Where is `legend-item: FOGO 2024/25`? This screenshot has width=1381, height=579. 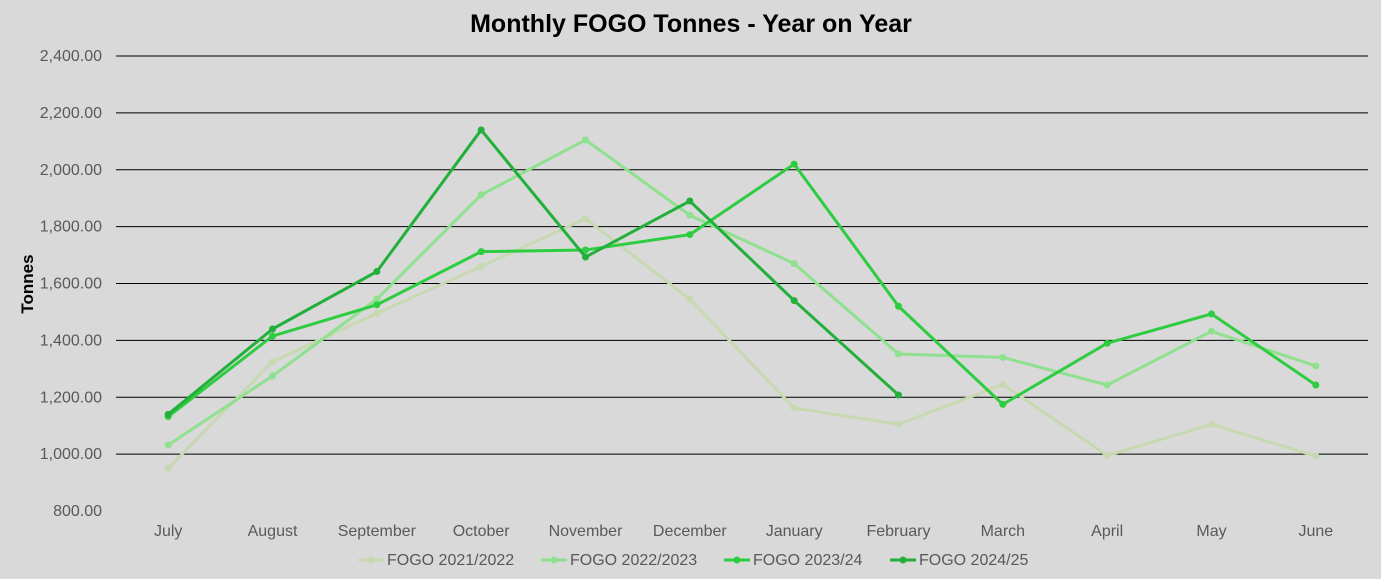
legend-item: FOGO 2024/25 is located at coordinates (959, 560).